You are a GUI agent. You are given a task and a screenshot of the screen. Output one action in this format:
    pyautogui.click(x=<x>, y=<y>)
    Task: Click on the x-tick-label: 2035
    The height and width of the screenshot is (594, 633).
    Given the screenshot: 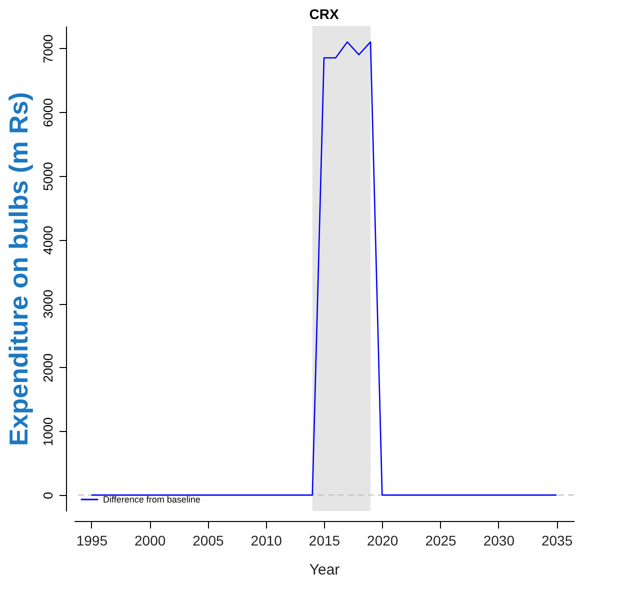 What is the action you would take?
    pyautogui.click(x=557, y=540)
    